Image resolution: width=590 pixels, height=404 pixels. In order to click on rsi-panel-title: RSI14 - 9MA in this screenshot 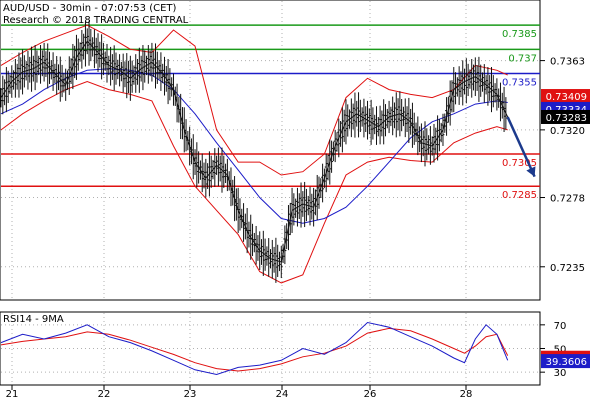, I will do `click(33, 319)`.